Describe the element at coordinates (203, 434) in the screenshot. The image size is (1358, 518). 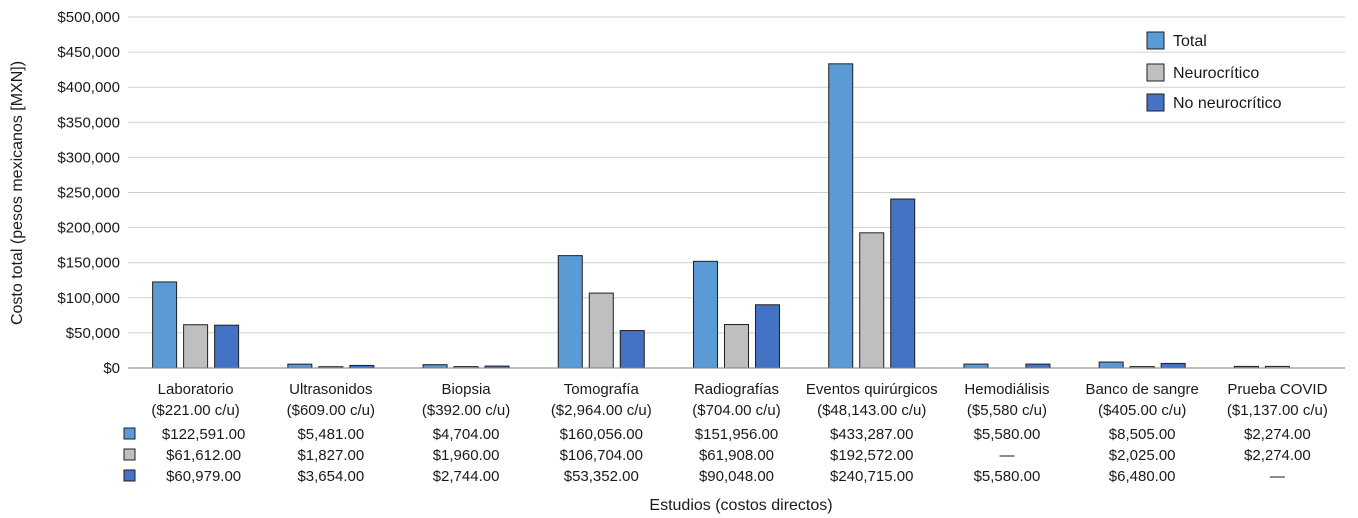
I see `table-cell: $122,591.00` at that location.